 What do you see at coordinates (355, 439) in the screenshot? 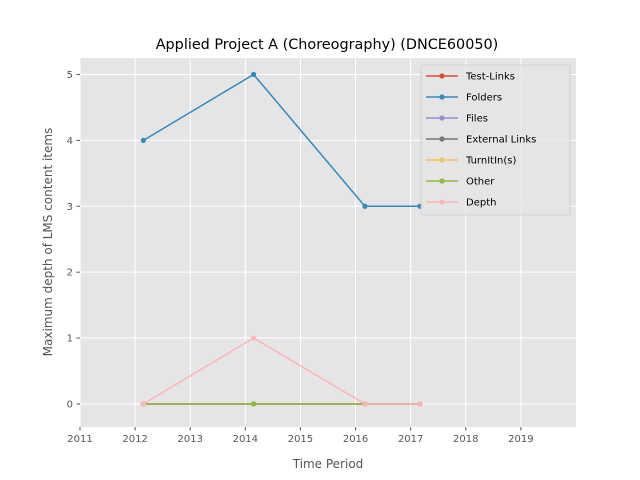
I see `x-tick-label: 2016` at bounding box center [355, 439].